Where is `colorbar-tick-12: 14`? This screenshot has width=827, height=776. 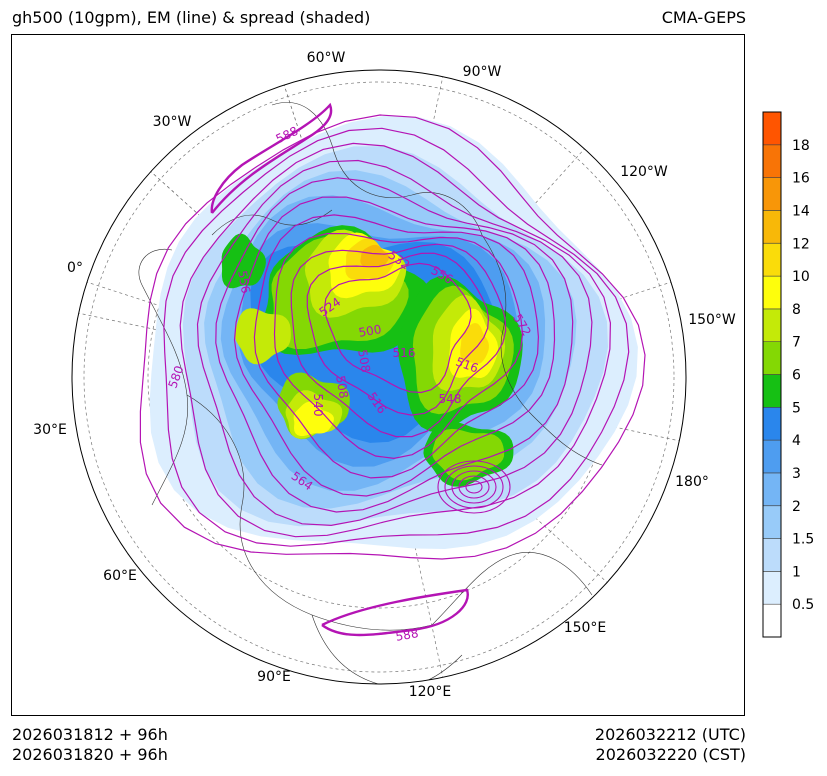
colorbar-tick-12: 14 is located at coordinates (801, 211).